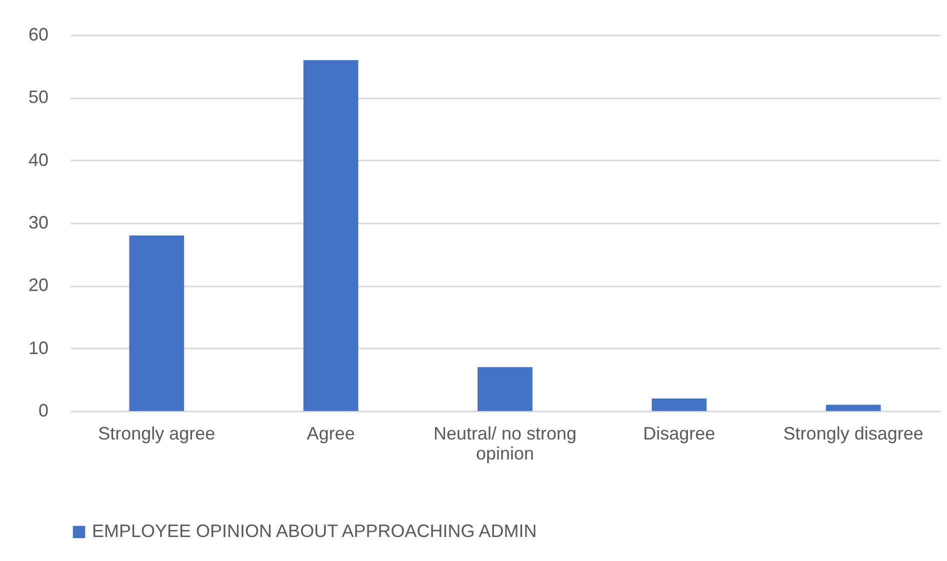 The height and width of the screenshot is (561, 947). I want to click on y-tick-label: 0, so click(43, 410).